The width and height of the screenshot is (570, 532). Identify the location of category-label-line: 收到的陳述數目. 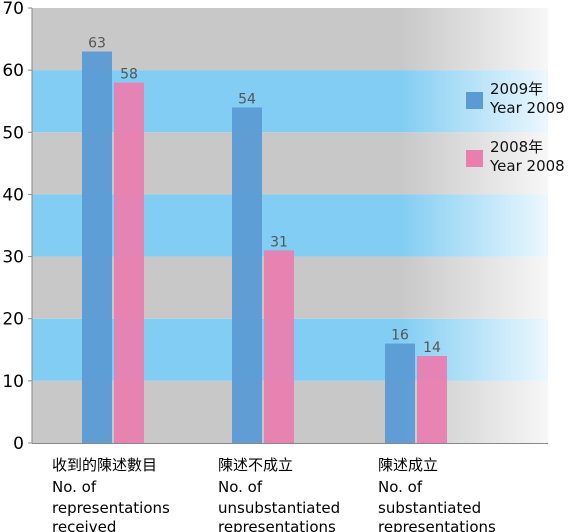
(104, 465).